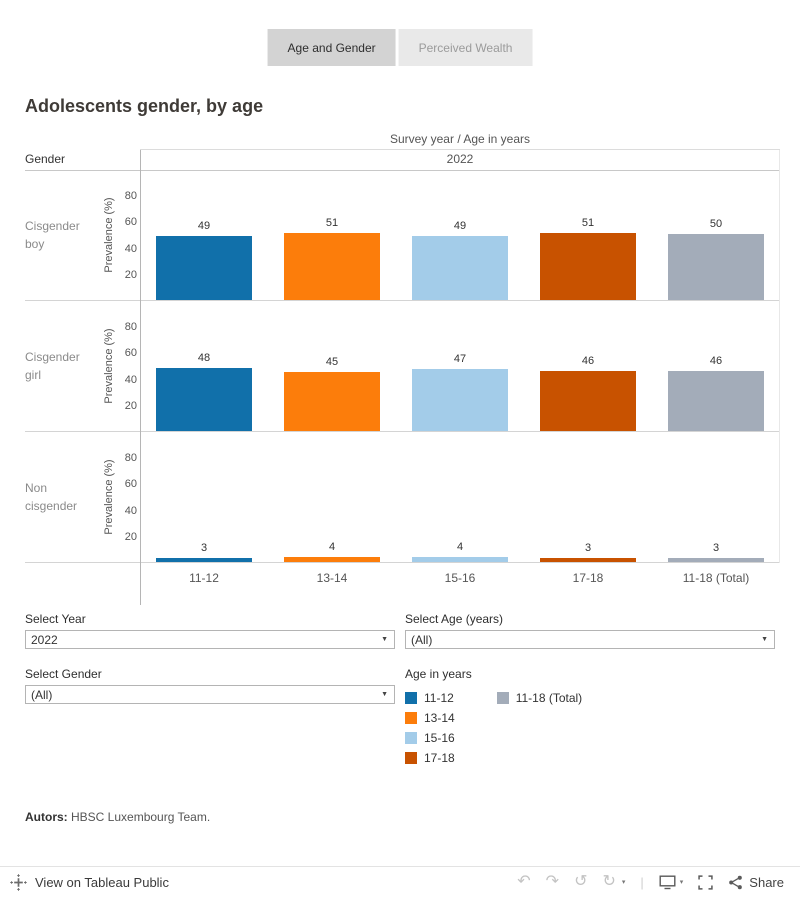  Describe the element at coordinates (658, 882) in the screenshot. I see `toolbar-actions: ↶ ↷ ↺ ↻ ▾ | ▾` at that location.